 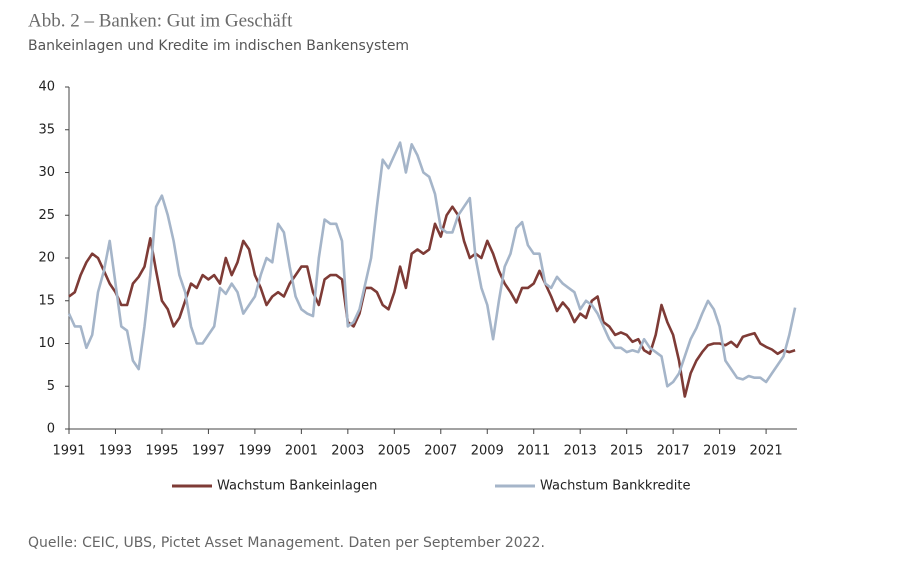 I want to click on x-tick-label: 2013, so click(x=580, y=451).